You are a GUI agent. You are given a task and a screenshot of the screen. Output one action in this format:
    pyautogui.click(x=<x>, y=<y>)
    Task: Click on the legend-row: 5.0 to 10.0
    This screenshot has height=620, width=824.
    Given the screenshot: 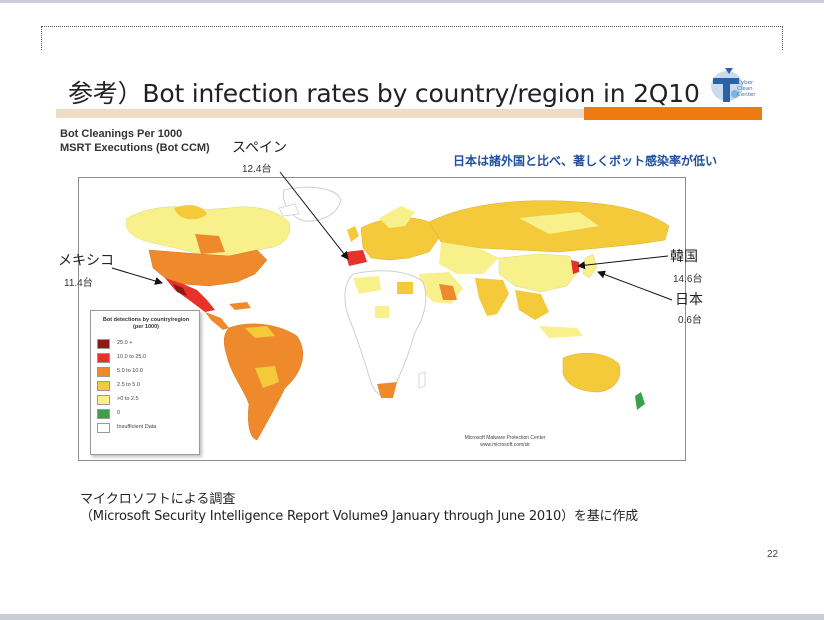 What is the action you would take?
    pyautogui.click(x=147, y=372)
    